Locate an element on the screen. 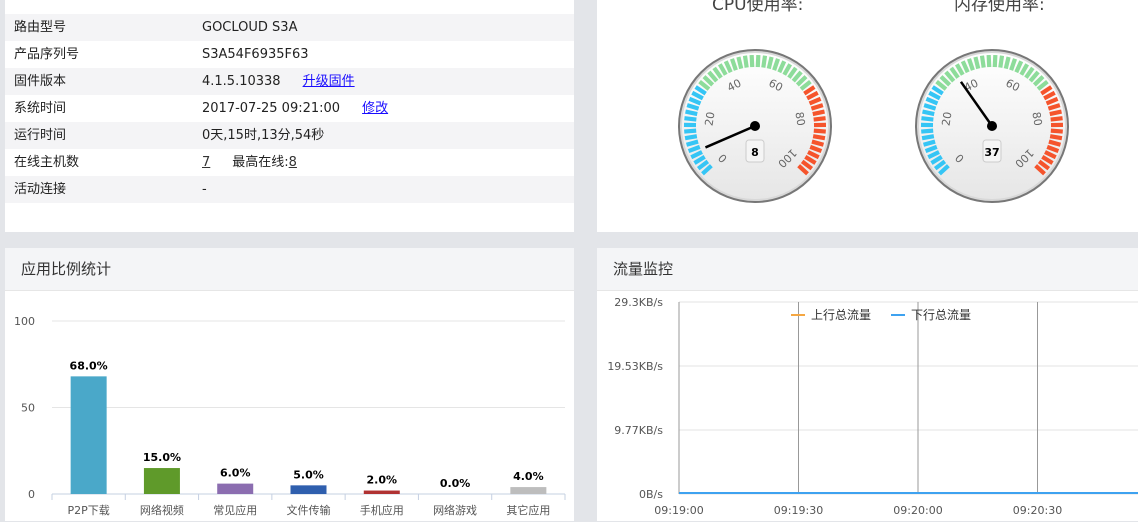 The height and width of the screenshot is (522, 1138). info-label: 产品序列号 is located at coordinates (46, 54).